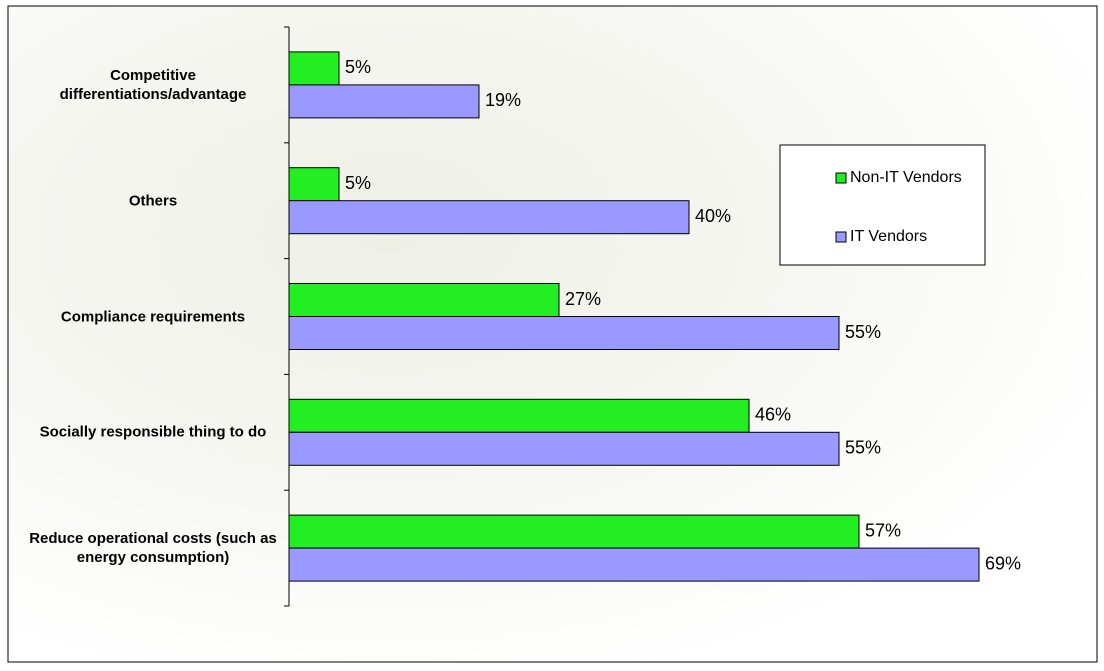 This screenshot has height=671, width=1104. Describe the element at coordinates (583, 299) in the screenshot. I see `value-label: 27%` at that location.